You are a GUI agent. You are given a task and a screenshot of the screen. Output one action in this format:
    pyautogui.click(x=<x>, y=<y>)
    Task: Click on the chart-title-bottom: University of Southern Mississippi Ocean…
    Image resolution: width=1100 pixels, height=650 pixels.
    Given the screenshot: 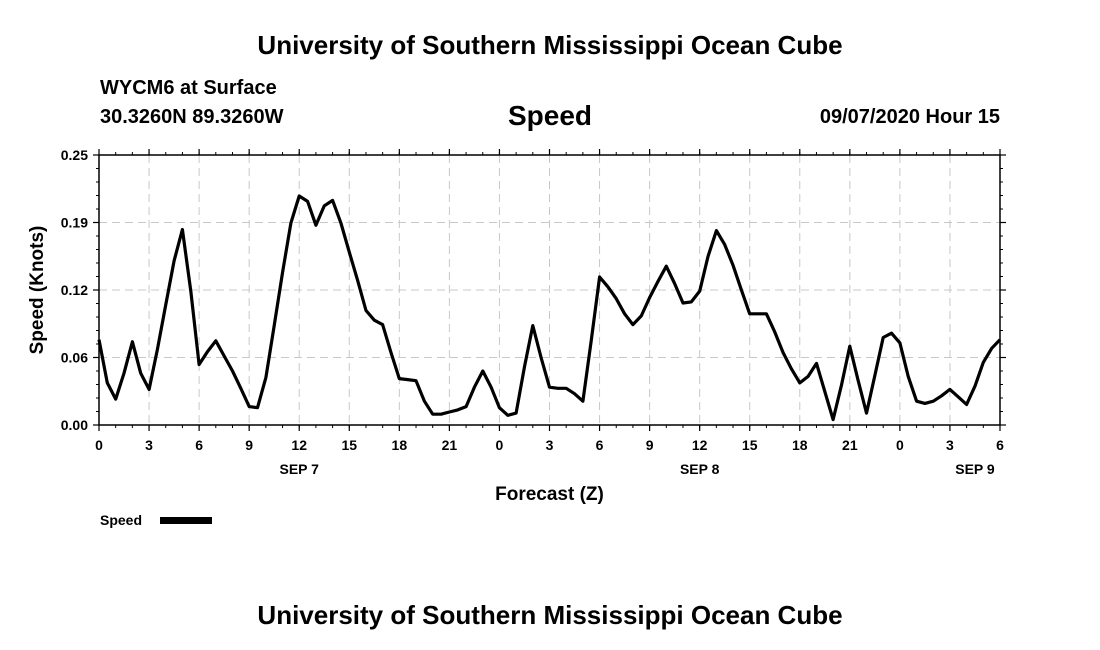 What is the action you would take?
    pyautogui.click(x=550, y=615)
    